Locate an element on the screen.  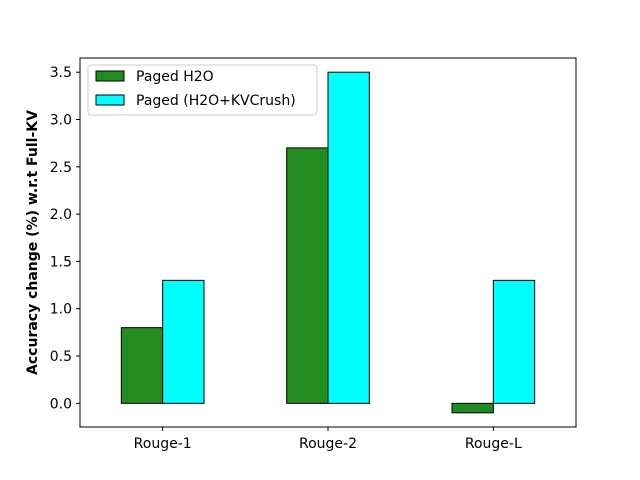
legend-swatch-paged-h2o is located at coordinates (110, 76).